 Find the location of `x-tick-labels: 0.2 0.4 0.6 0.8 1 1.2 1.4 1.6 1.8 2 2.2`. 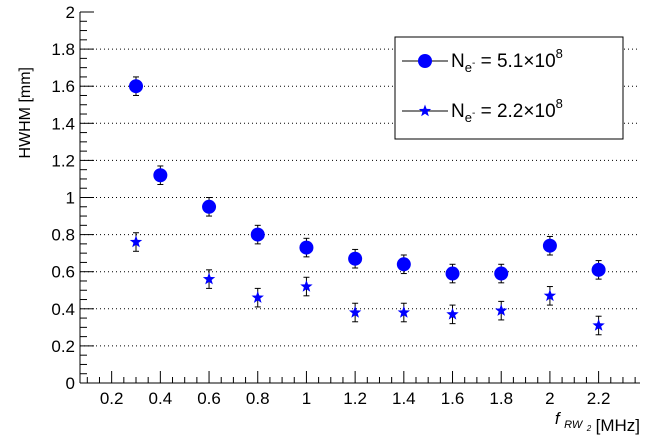

x-tick-labels: 0.2 0.4 0.6 0.8 1 1.2 1.4 1.6 1.8 2 2.2 is located at coordinates (355, 398).